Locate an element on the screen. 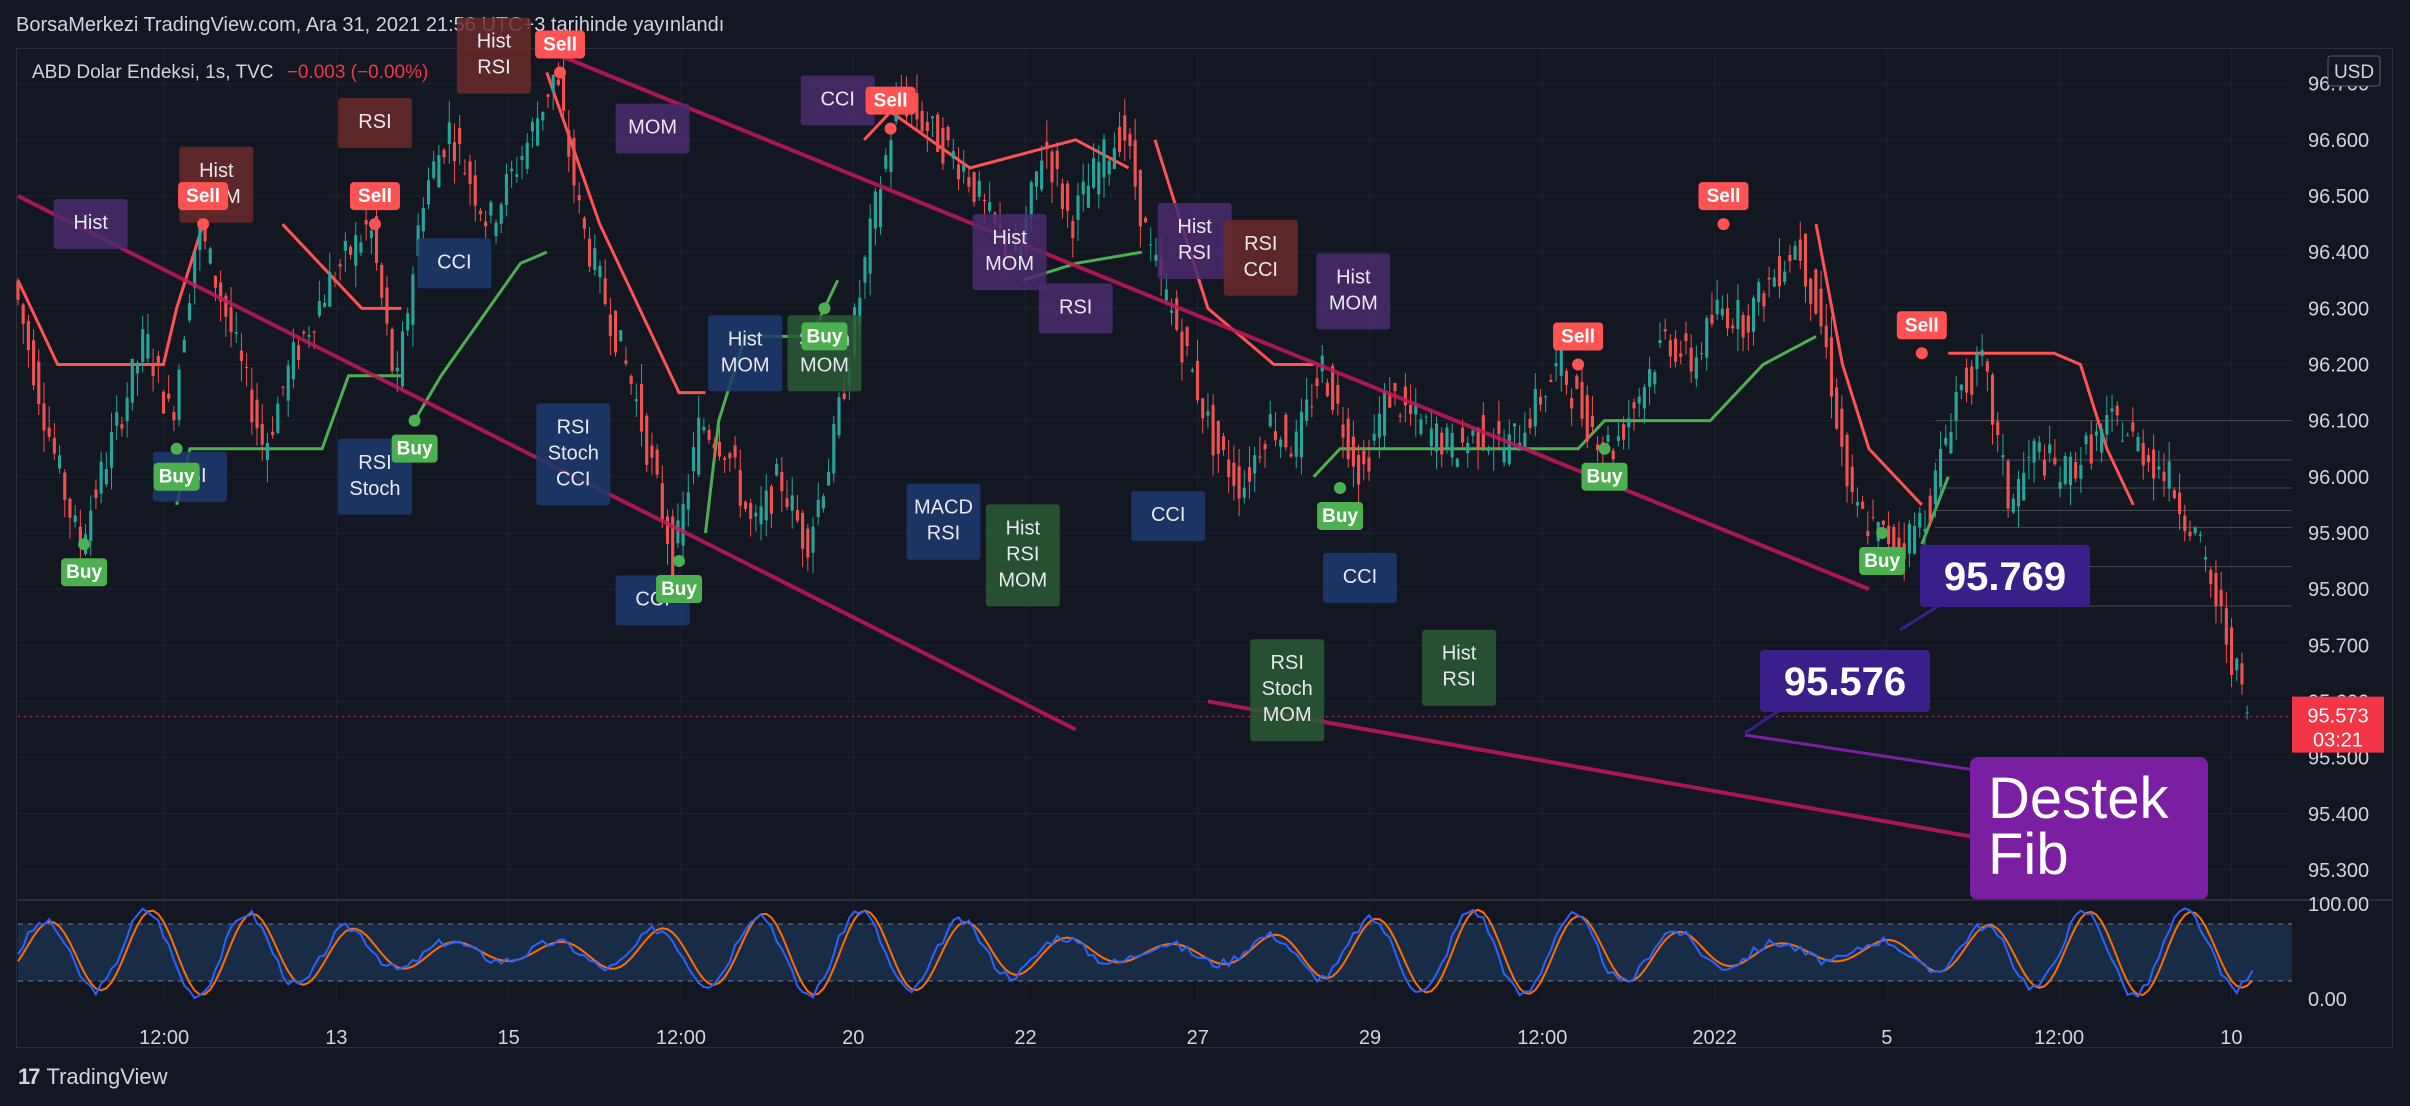  signal-label: Buy is located at coordinates (415, 449).